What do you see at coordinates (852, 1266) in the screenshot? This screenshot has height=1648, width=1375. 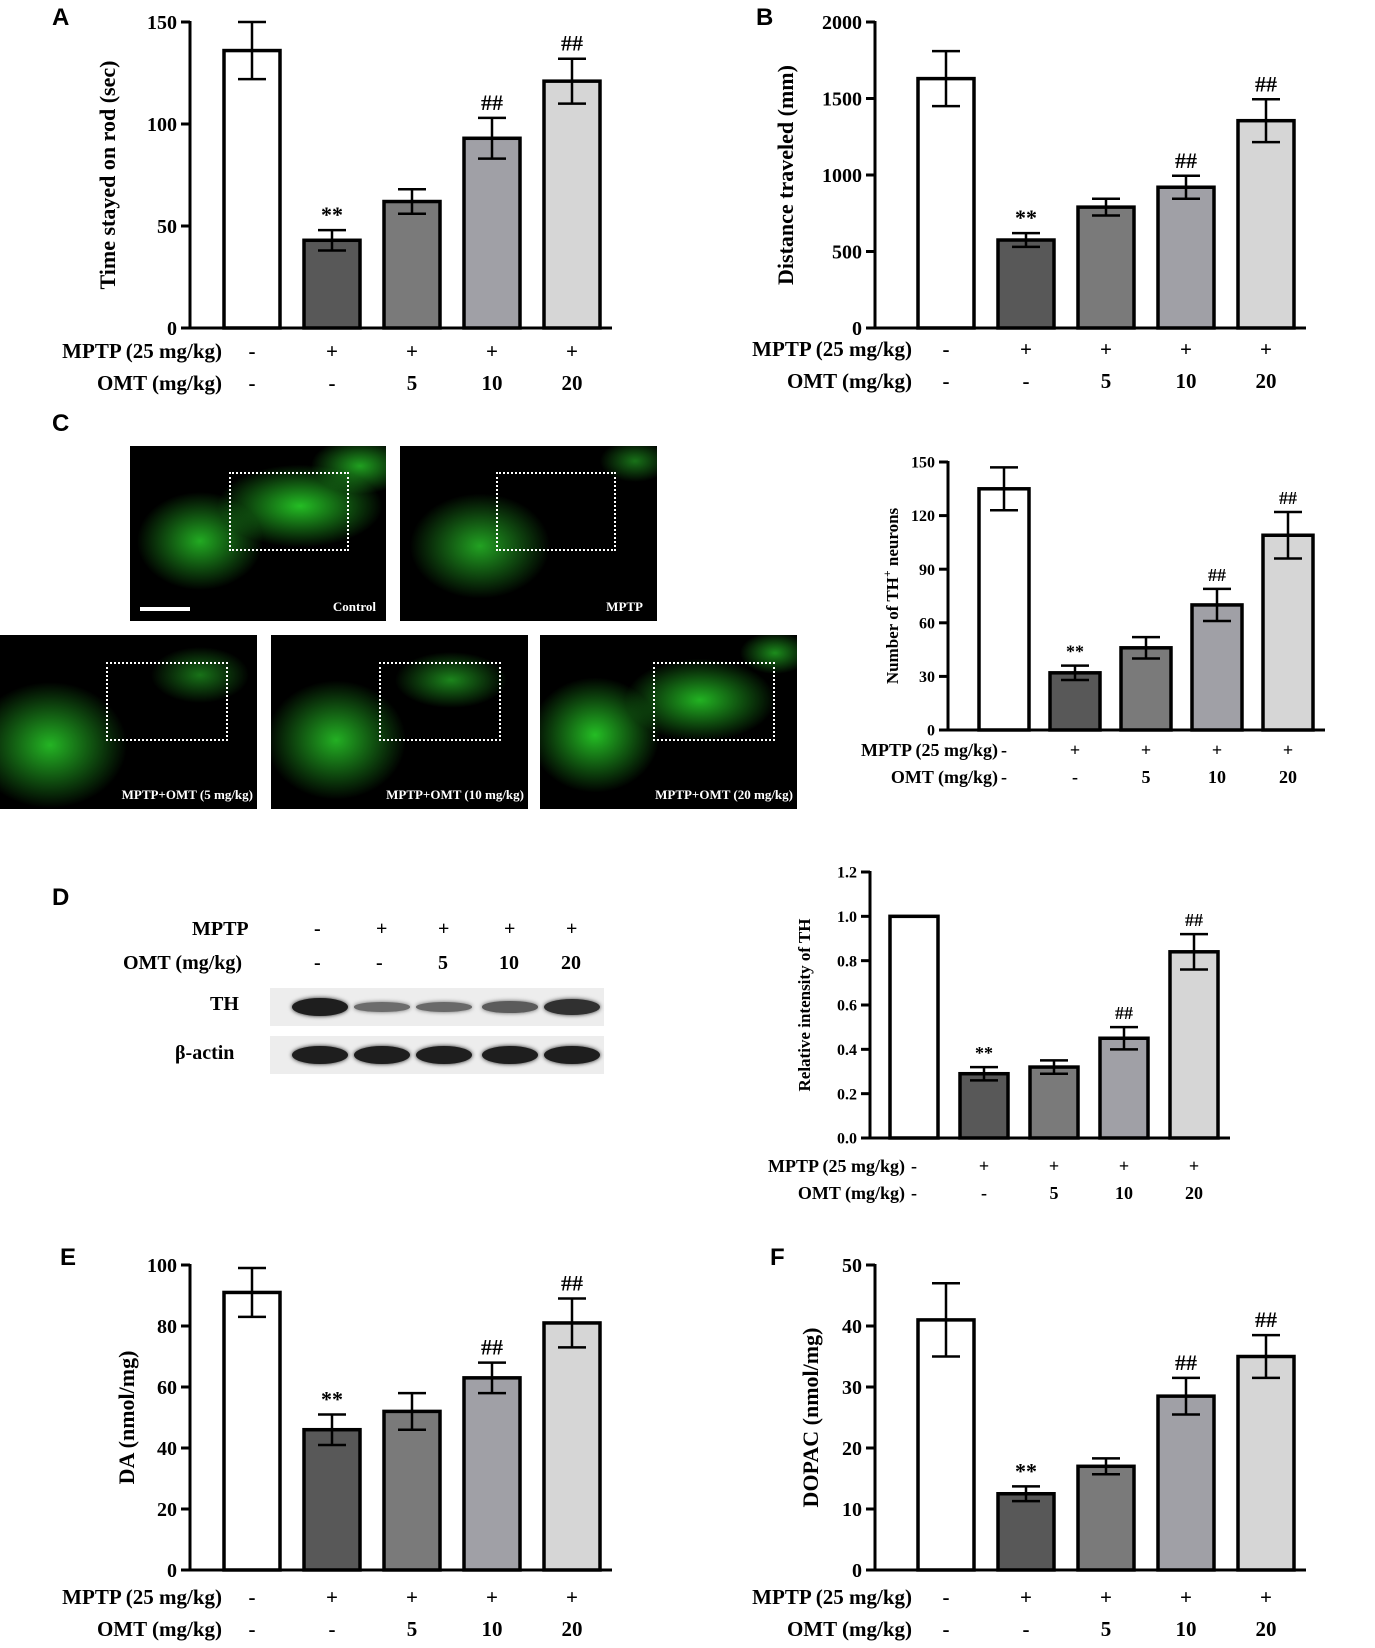 I see `y-tick-label: 50` at bounding box center [852, 1266].